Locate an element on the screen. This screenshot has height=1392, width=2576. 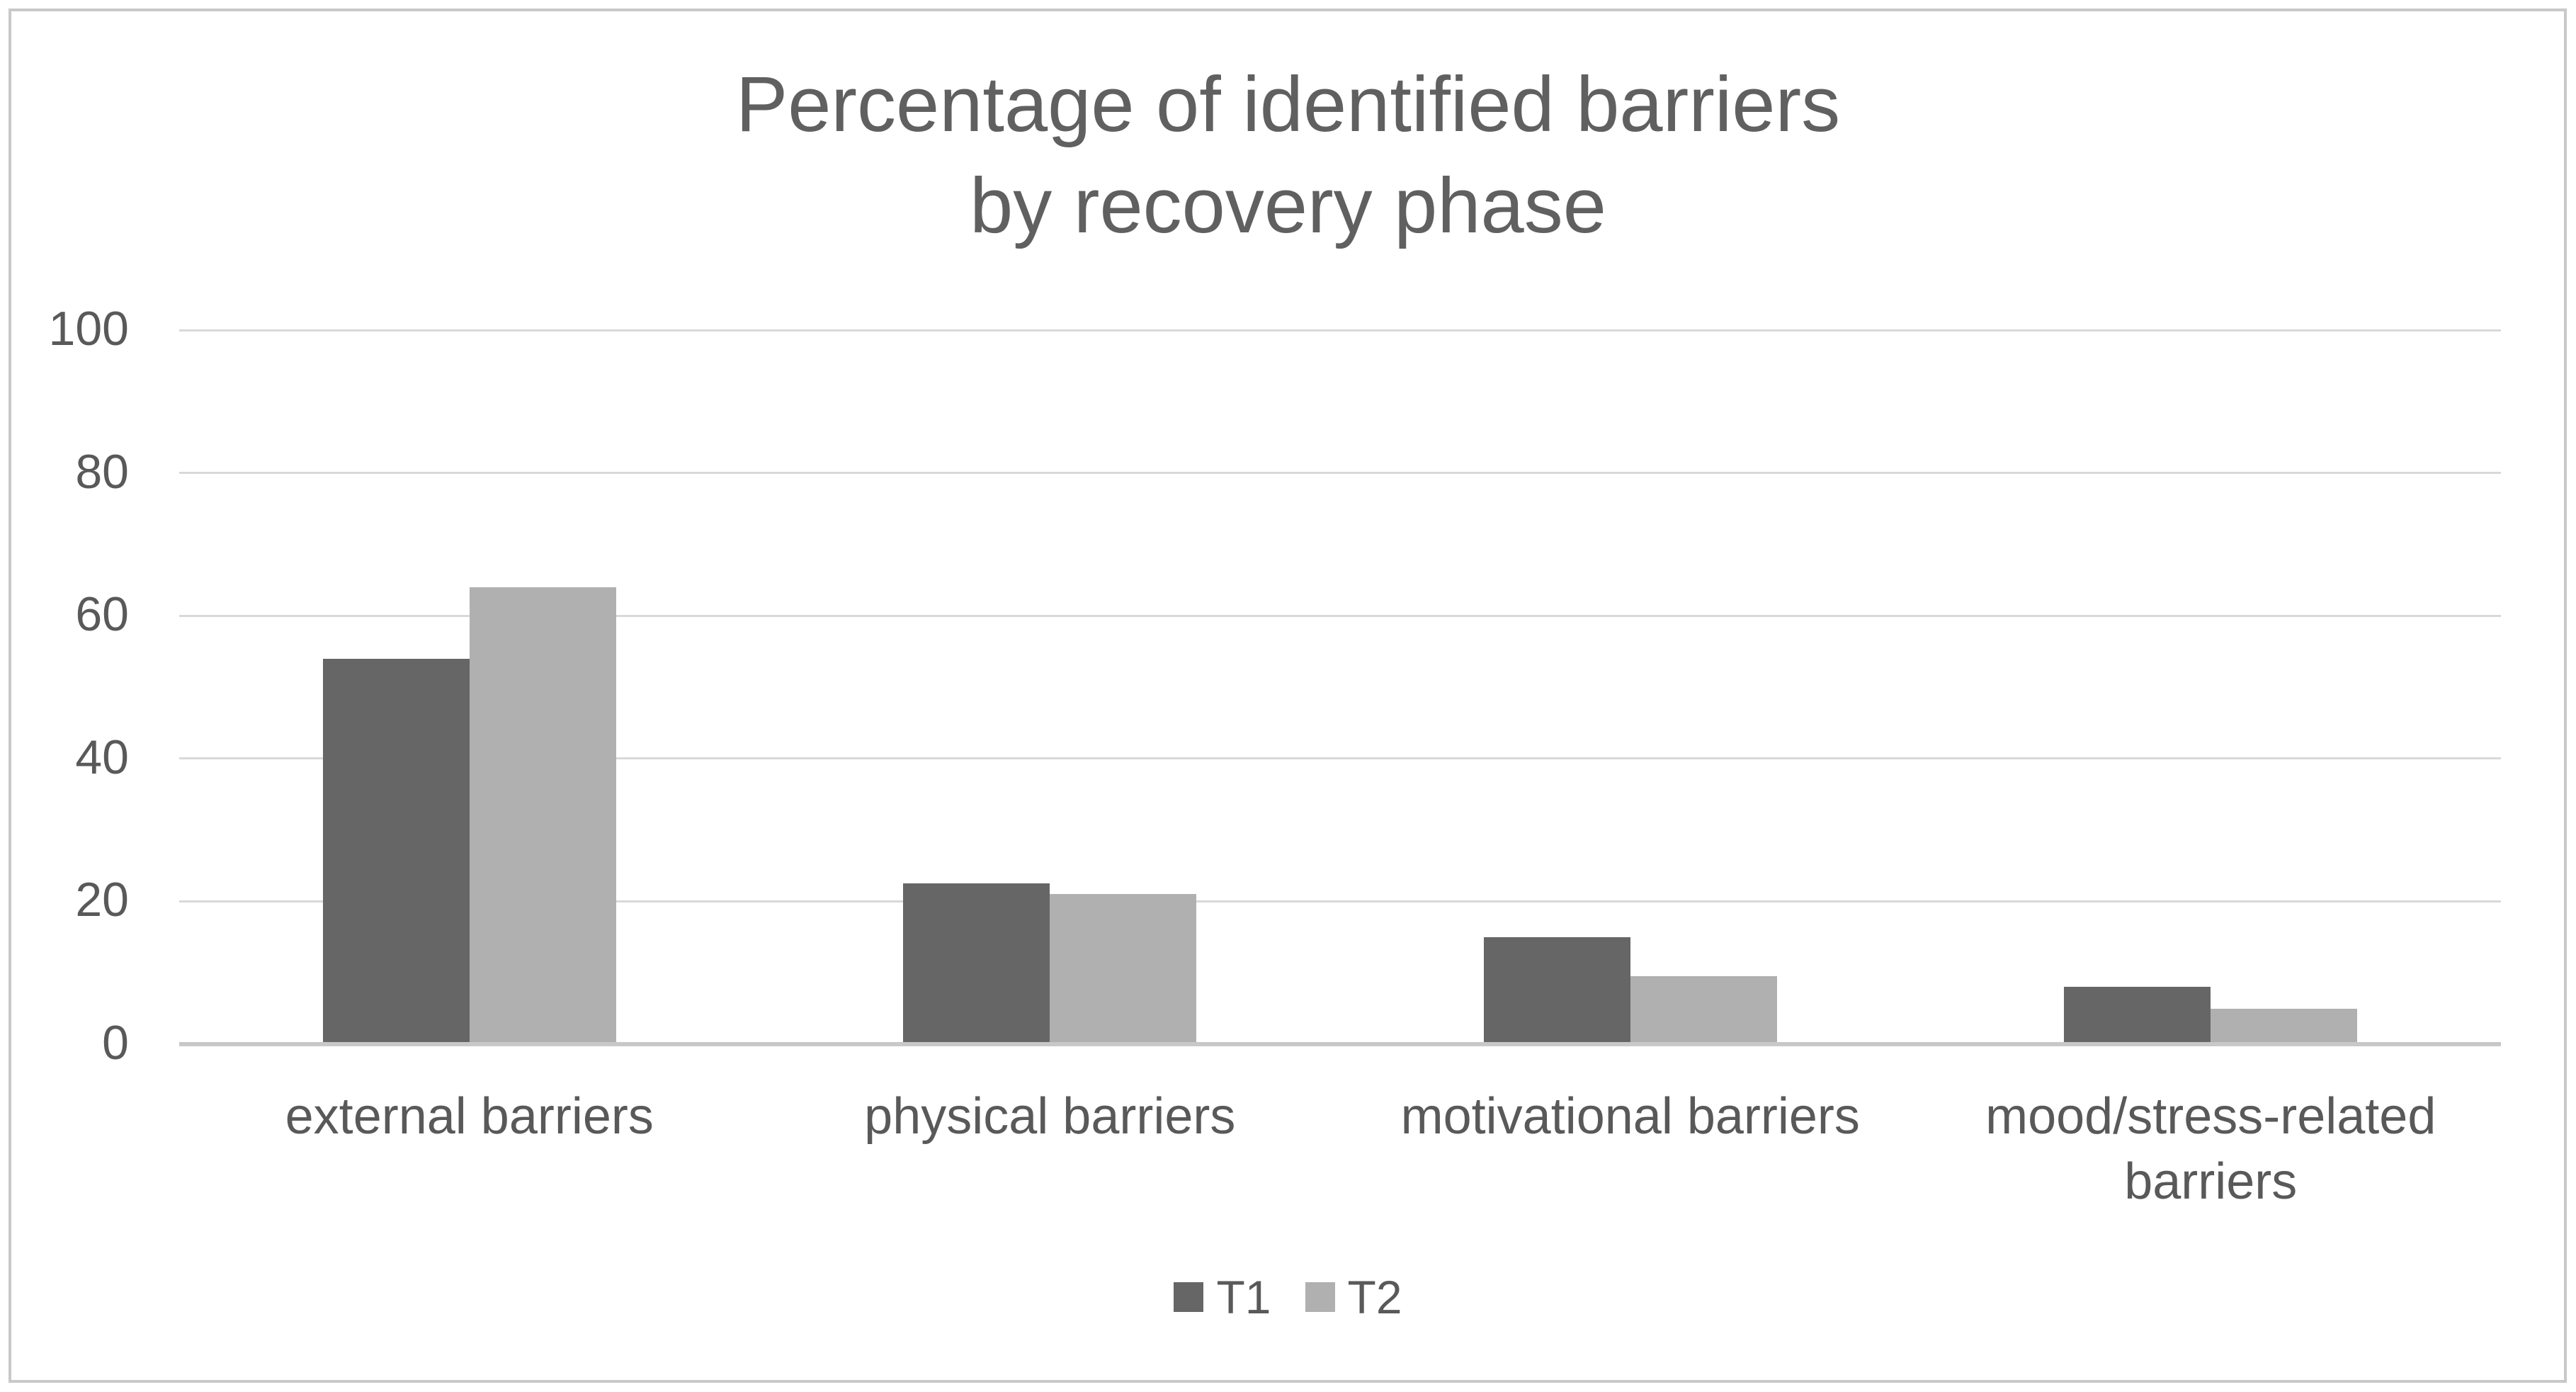
x-axis-category-label-4: mood/stress-related barriers is located at coordinates (2210, 1149).